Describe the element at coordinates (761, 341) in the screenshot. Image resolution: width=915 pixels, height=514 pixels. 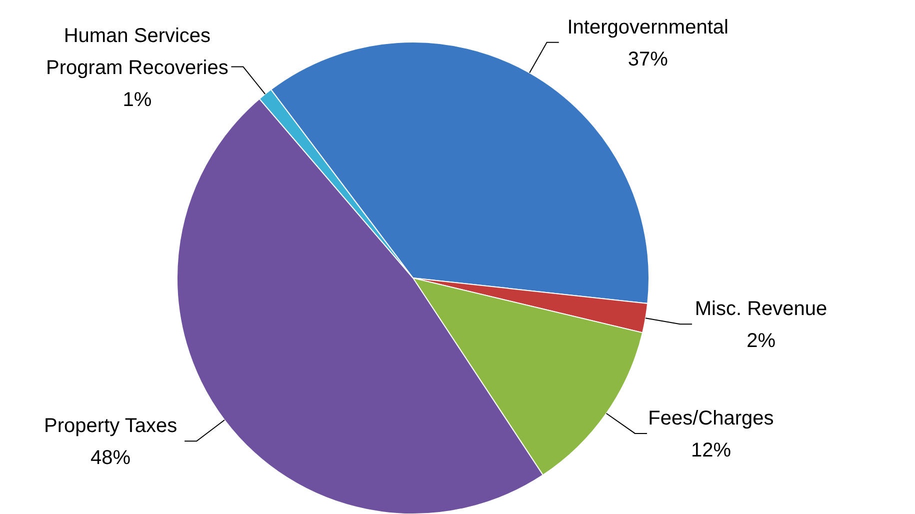
I see `data-label: 2%` at that location.